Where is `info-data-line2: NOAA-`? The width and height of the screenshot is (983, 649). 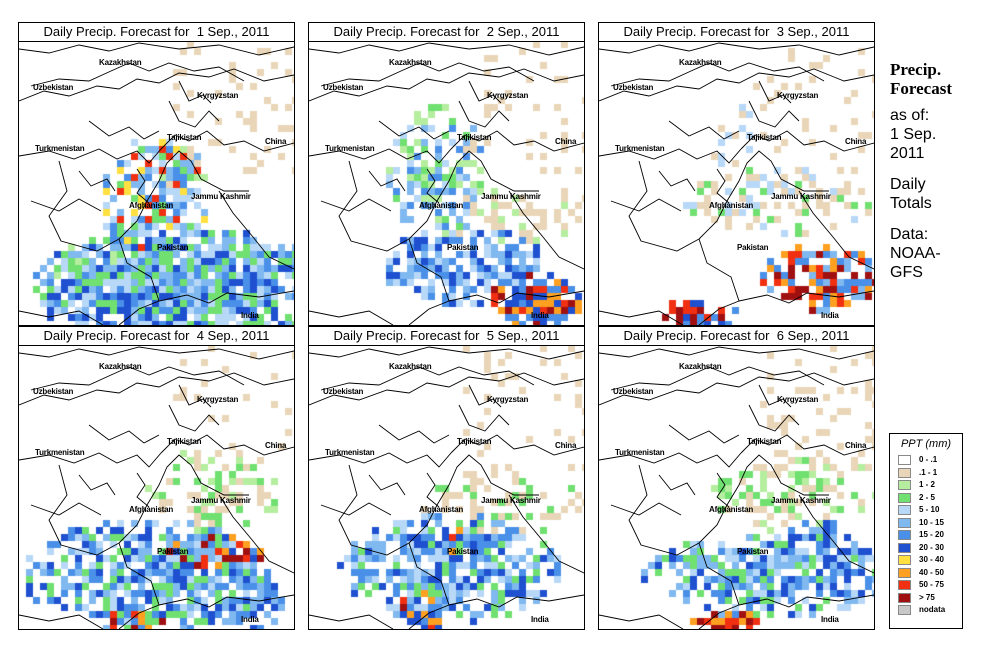 info-data-line2: NOAA- is located at coordinates (915, 253).